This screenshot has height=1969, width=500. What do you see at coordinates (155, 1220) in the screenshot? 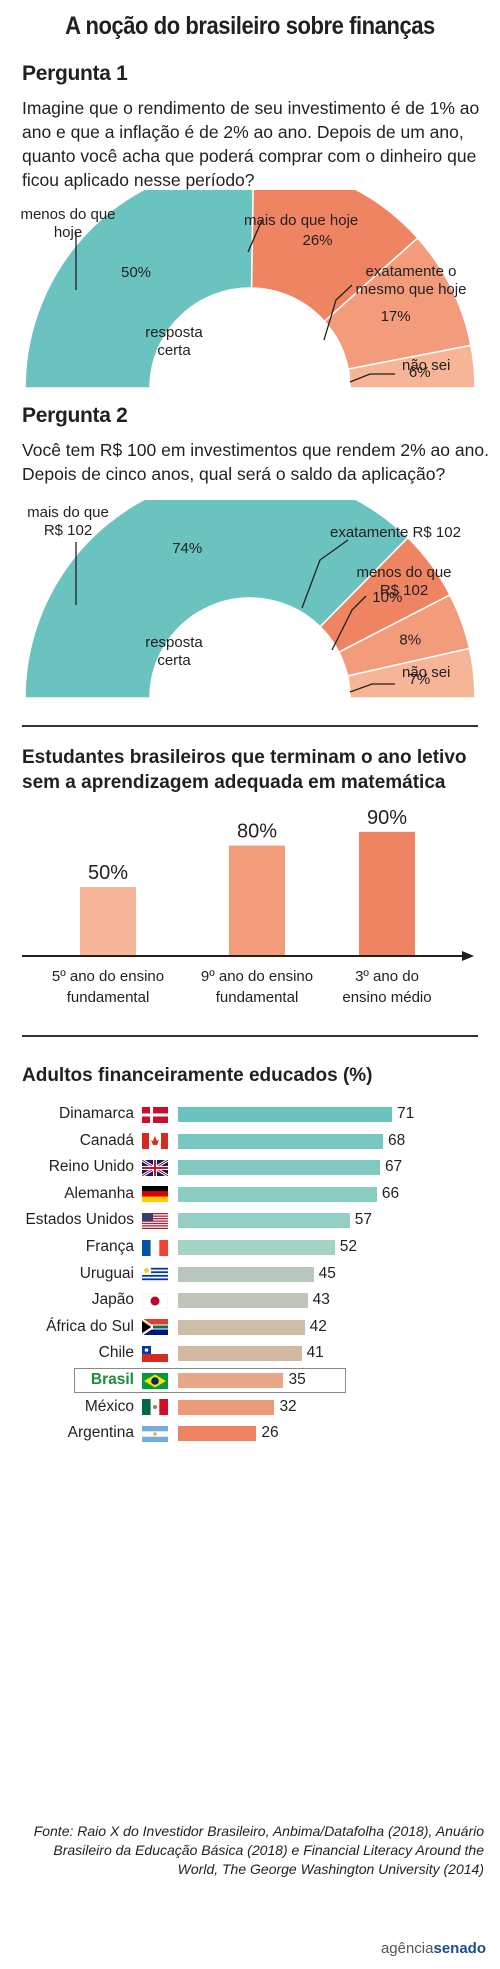
I see `usa-flag-icon` at bounding box center [155, 1220].